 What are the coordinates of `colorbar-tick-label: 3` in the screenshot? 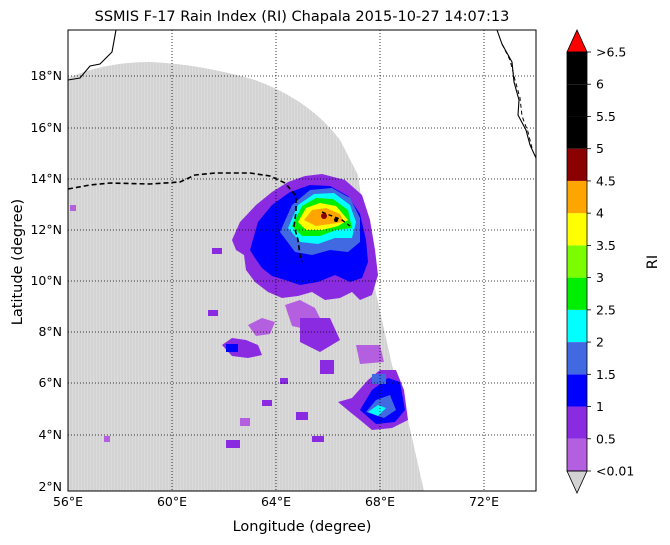 It's located at (600, 277).